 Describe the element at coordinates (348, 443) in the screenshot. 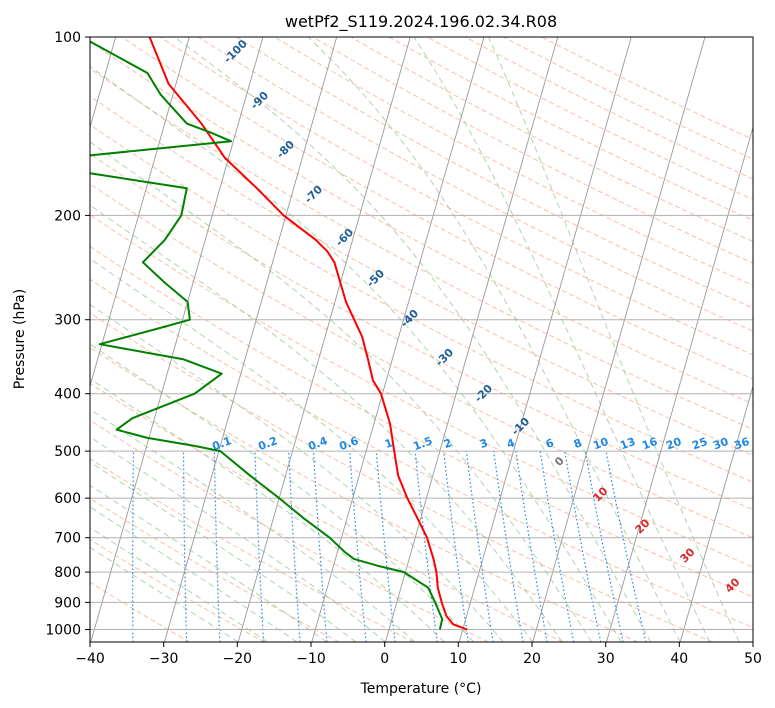

I see `mixing-ratio-label: 0.6` at that location.